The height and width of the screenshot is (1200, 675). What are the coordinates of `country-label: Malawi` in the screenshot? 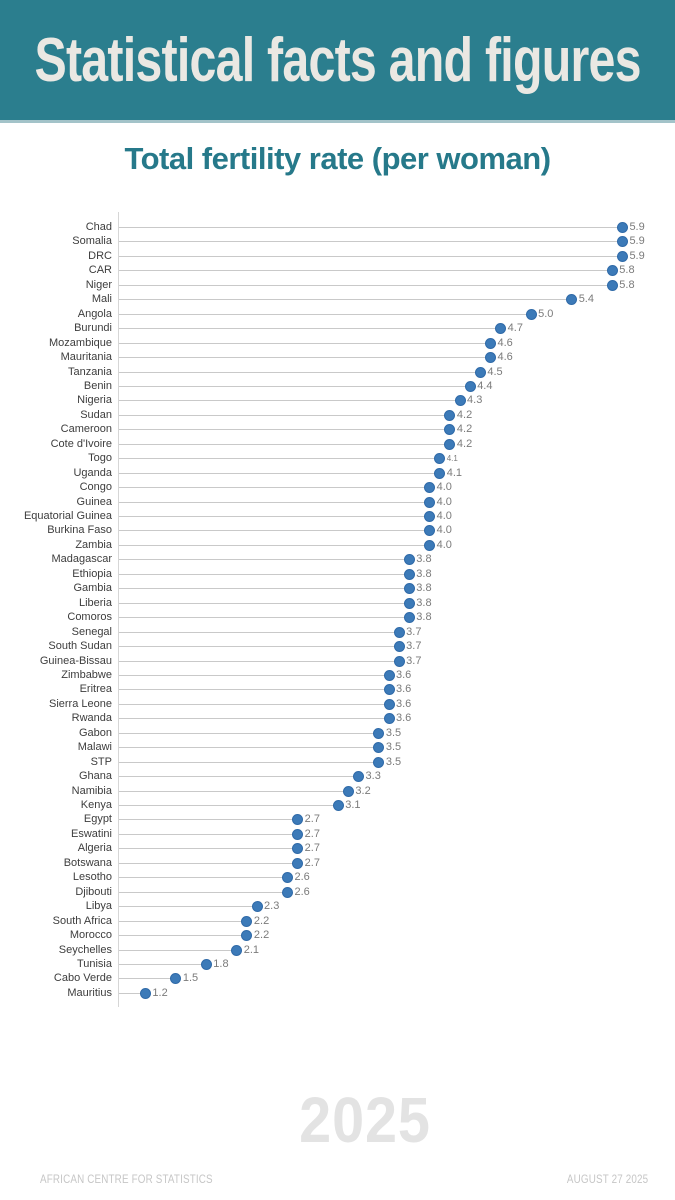 It's located at (94, 747).